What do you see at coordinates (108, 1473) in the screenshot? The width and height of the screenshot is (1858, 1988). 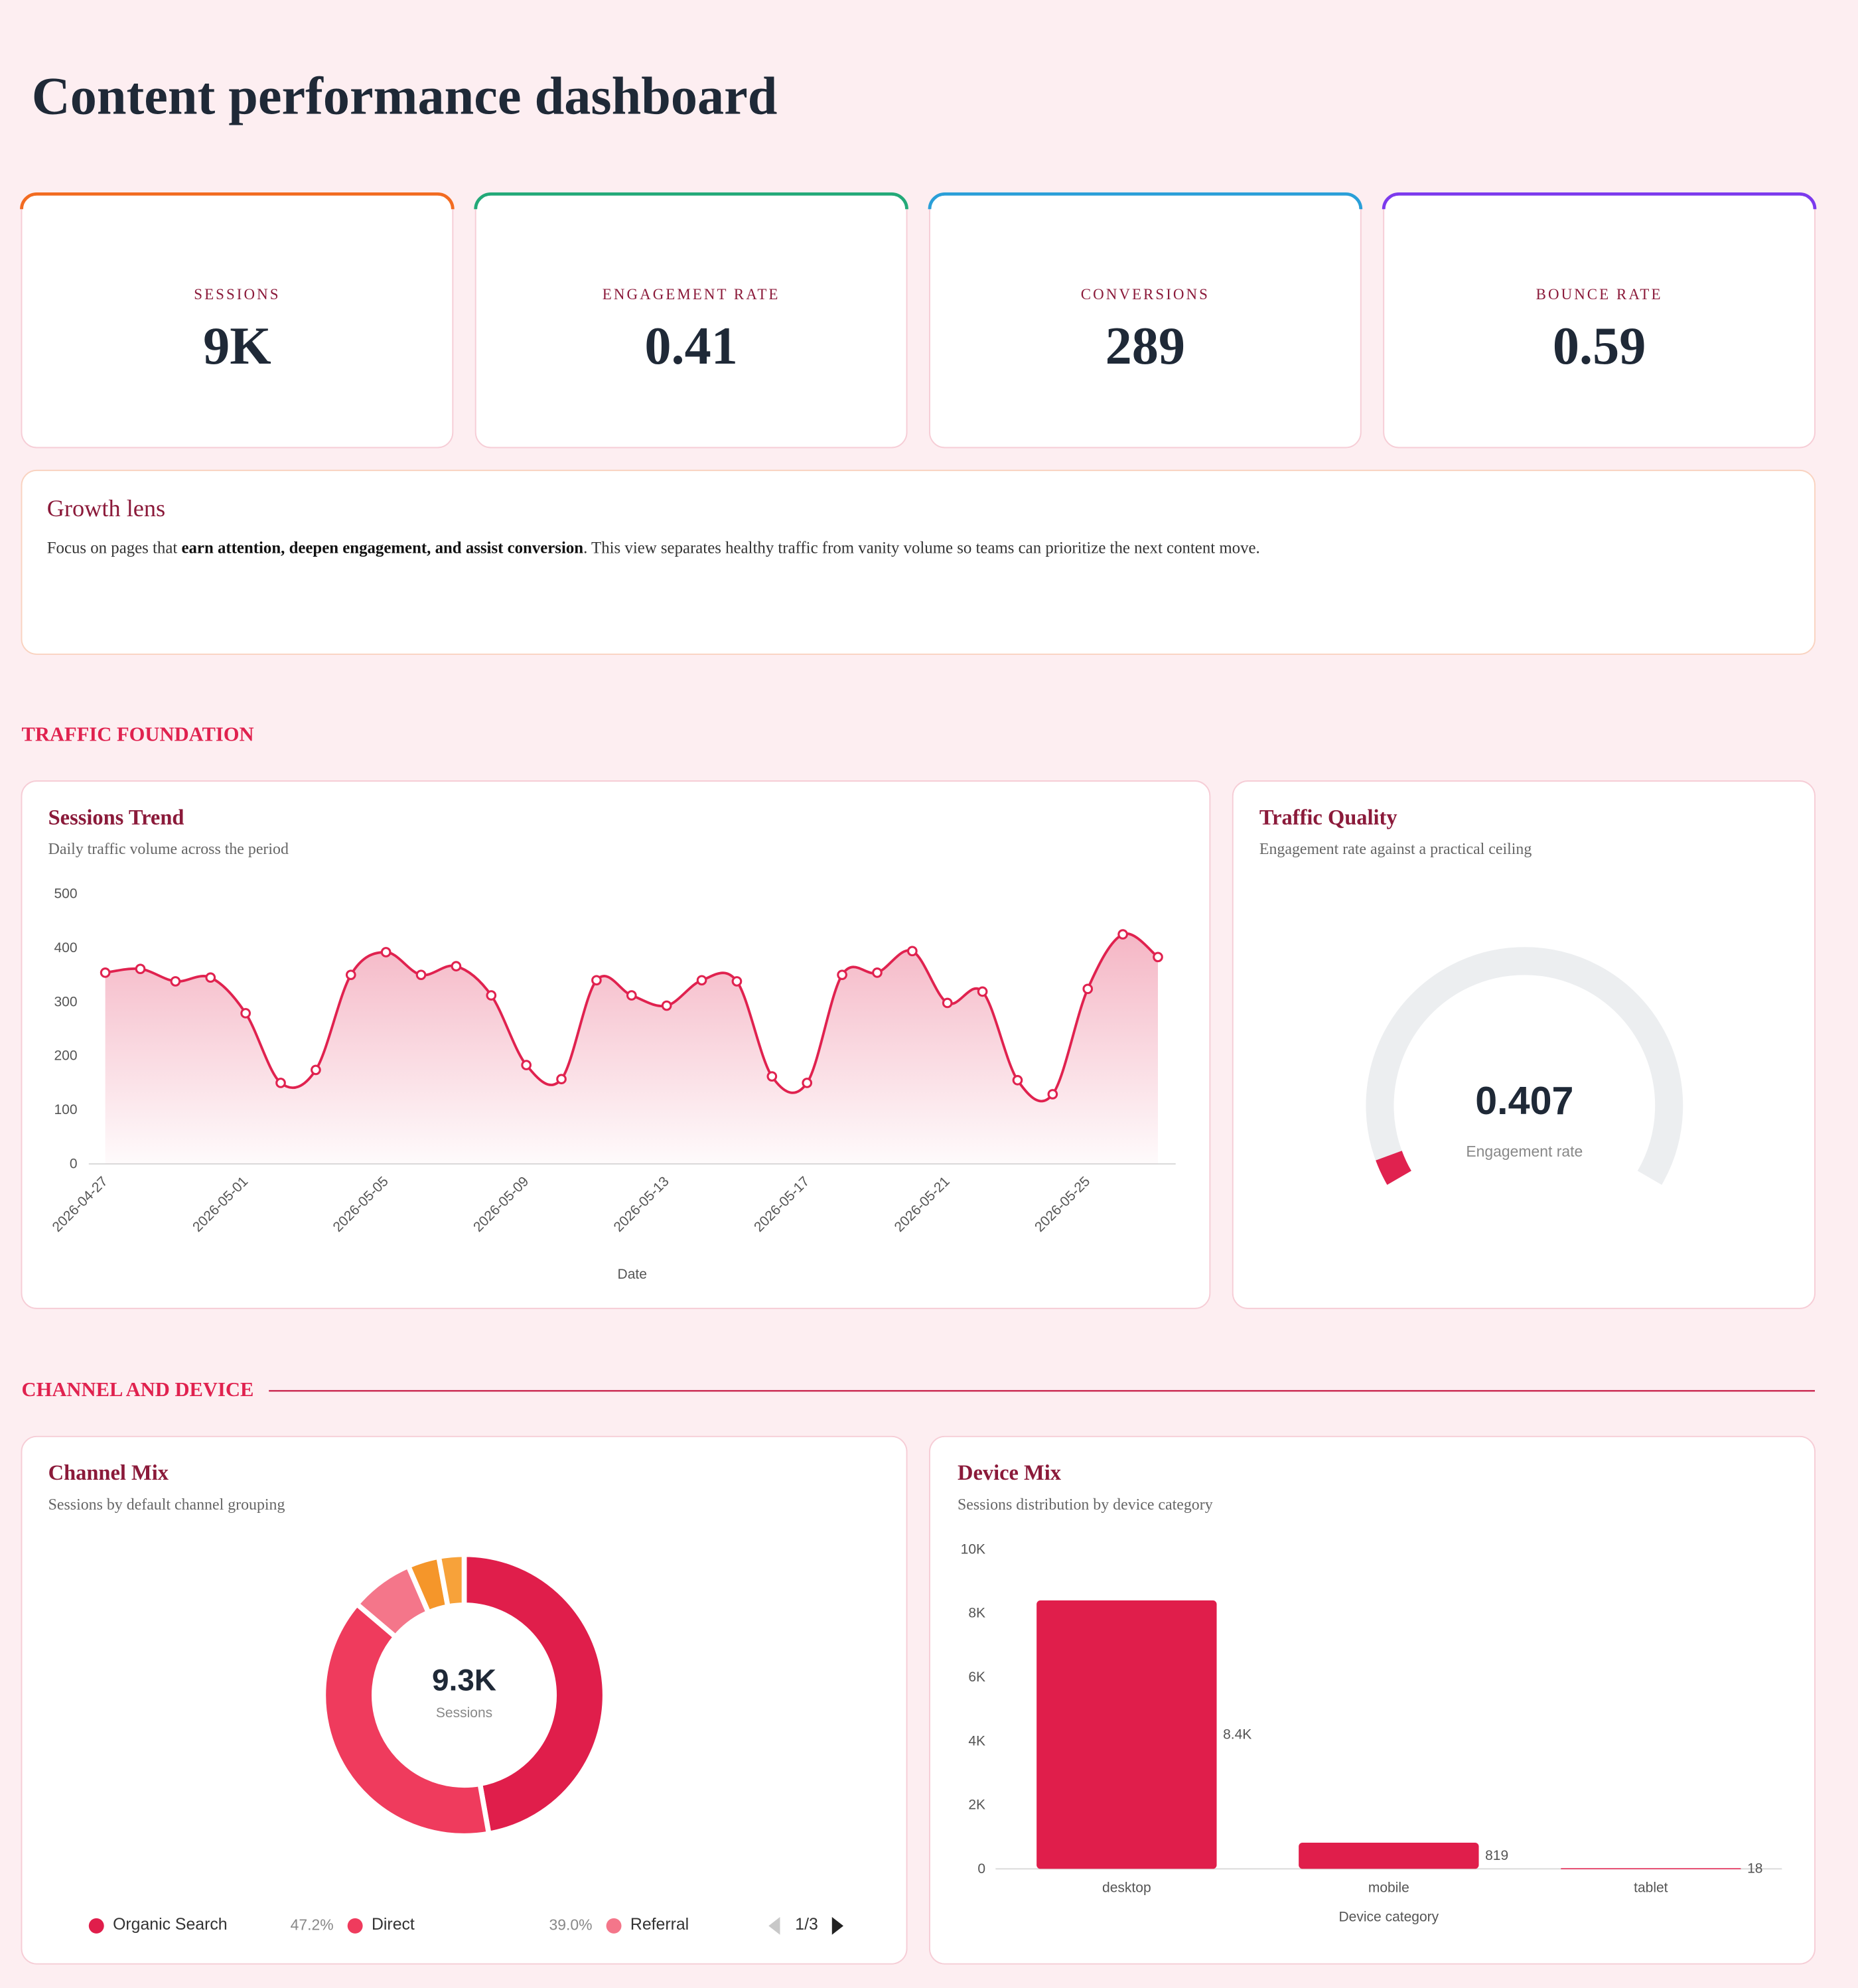 I see `chart-title: Channel Mix` at bounding box center [108, 1473].